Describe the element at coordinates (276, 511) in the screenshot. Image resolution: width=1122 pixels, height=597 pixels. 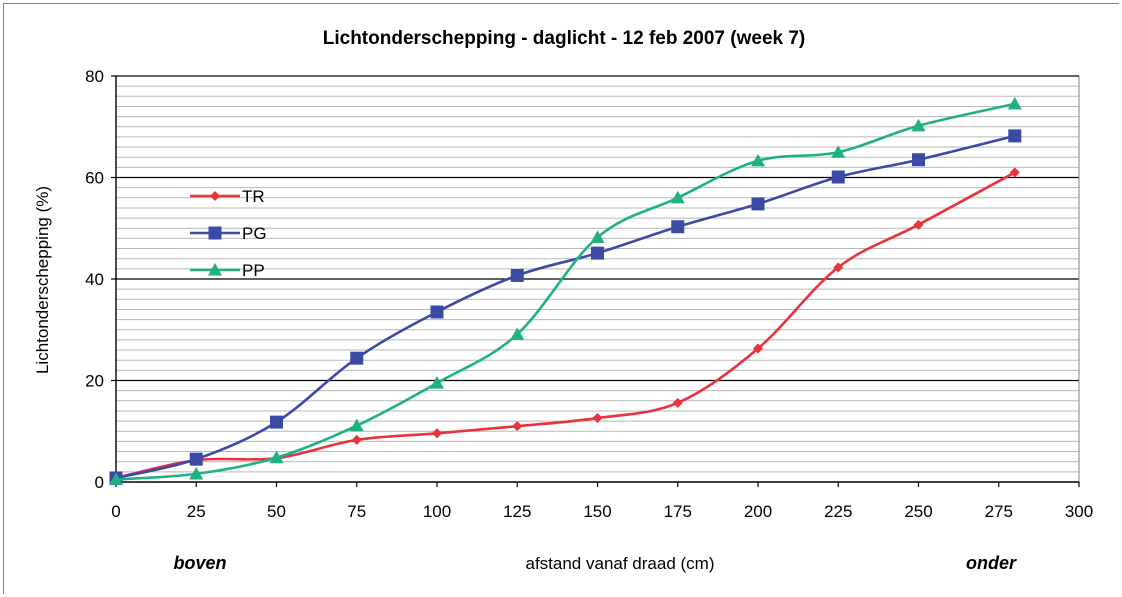
I see `x-tick-label: 50` at that location.